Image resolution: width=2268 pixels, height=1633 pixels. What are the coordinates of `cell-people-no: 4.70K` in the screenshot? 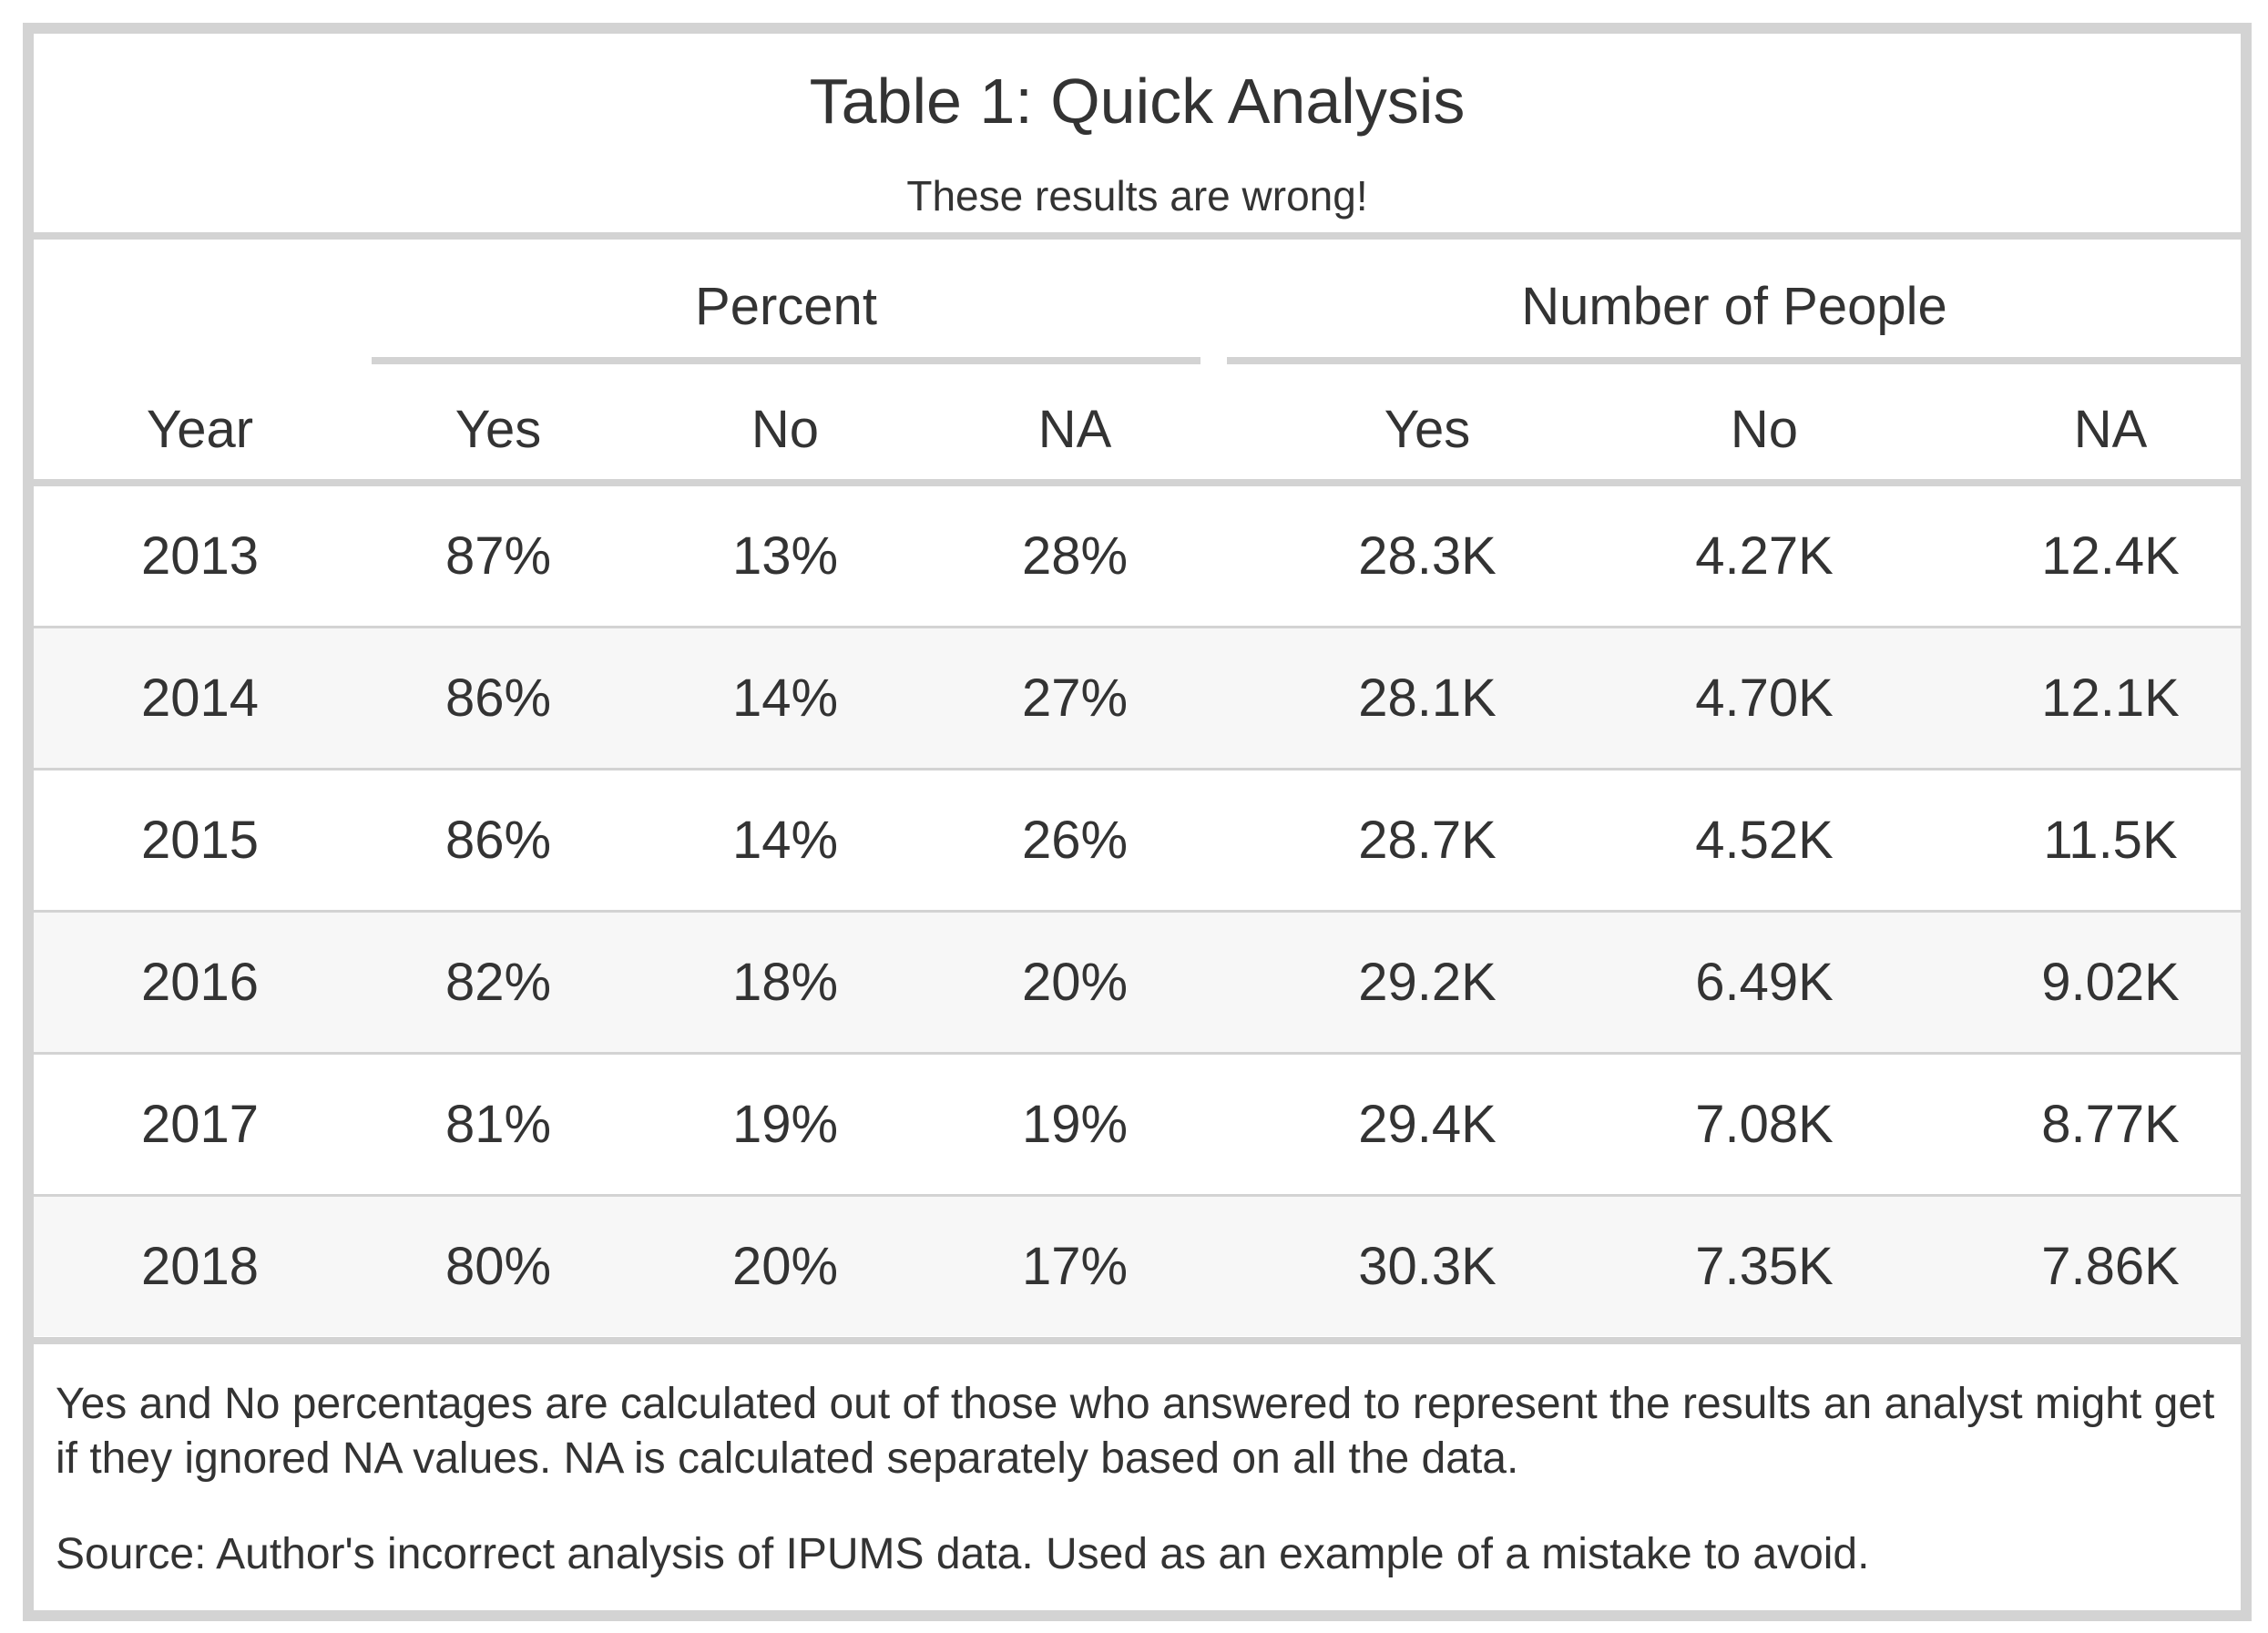 It's located at (1764, 698).